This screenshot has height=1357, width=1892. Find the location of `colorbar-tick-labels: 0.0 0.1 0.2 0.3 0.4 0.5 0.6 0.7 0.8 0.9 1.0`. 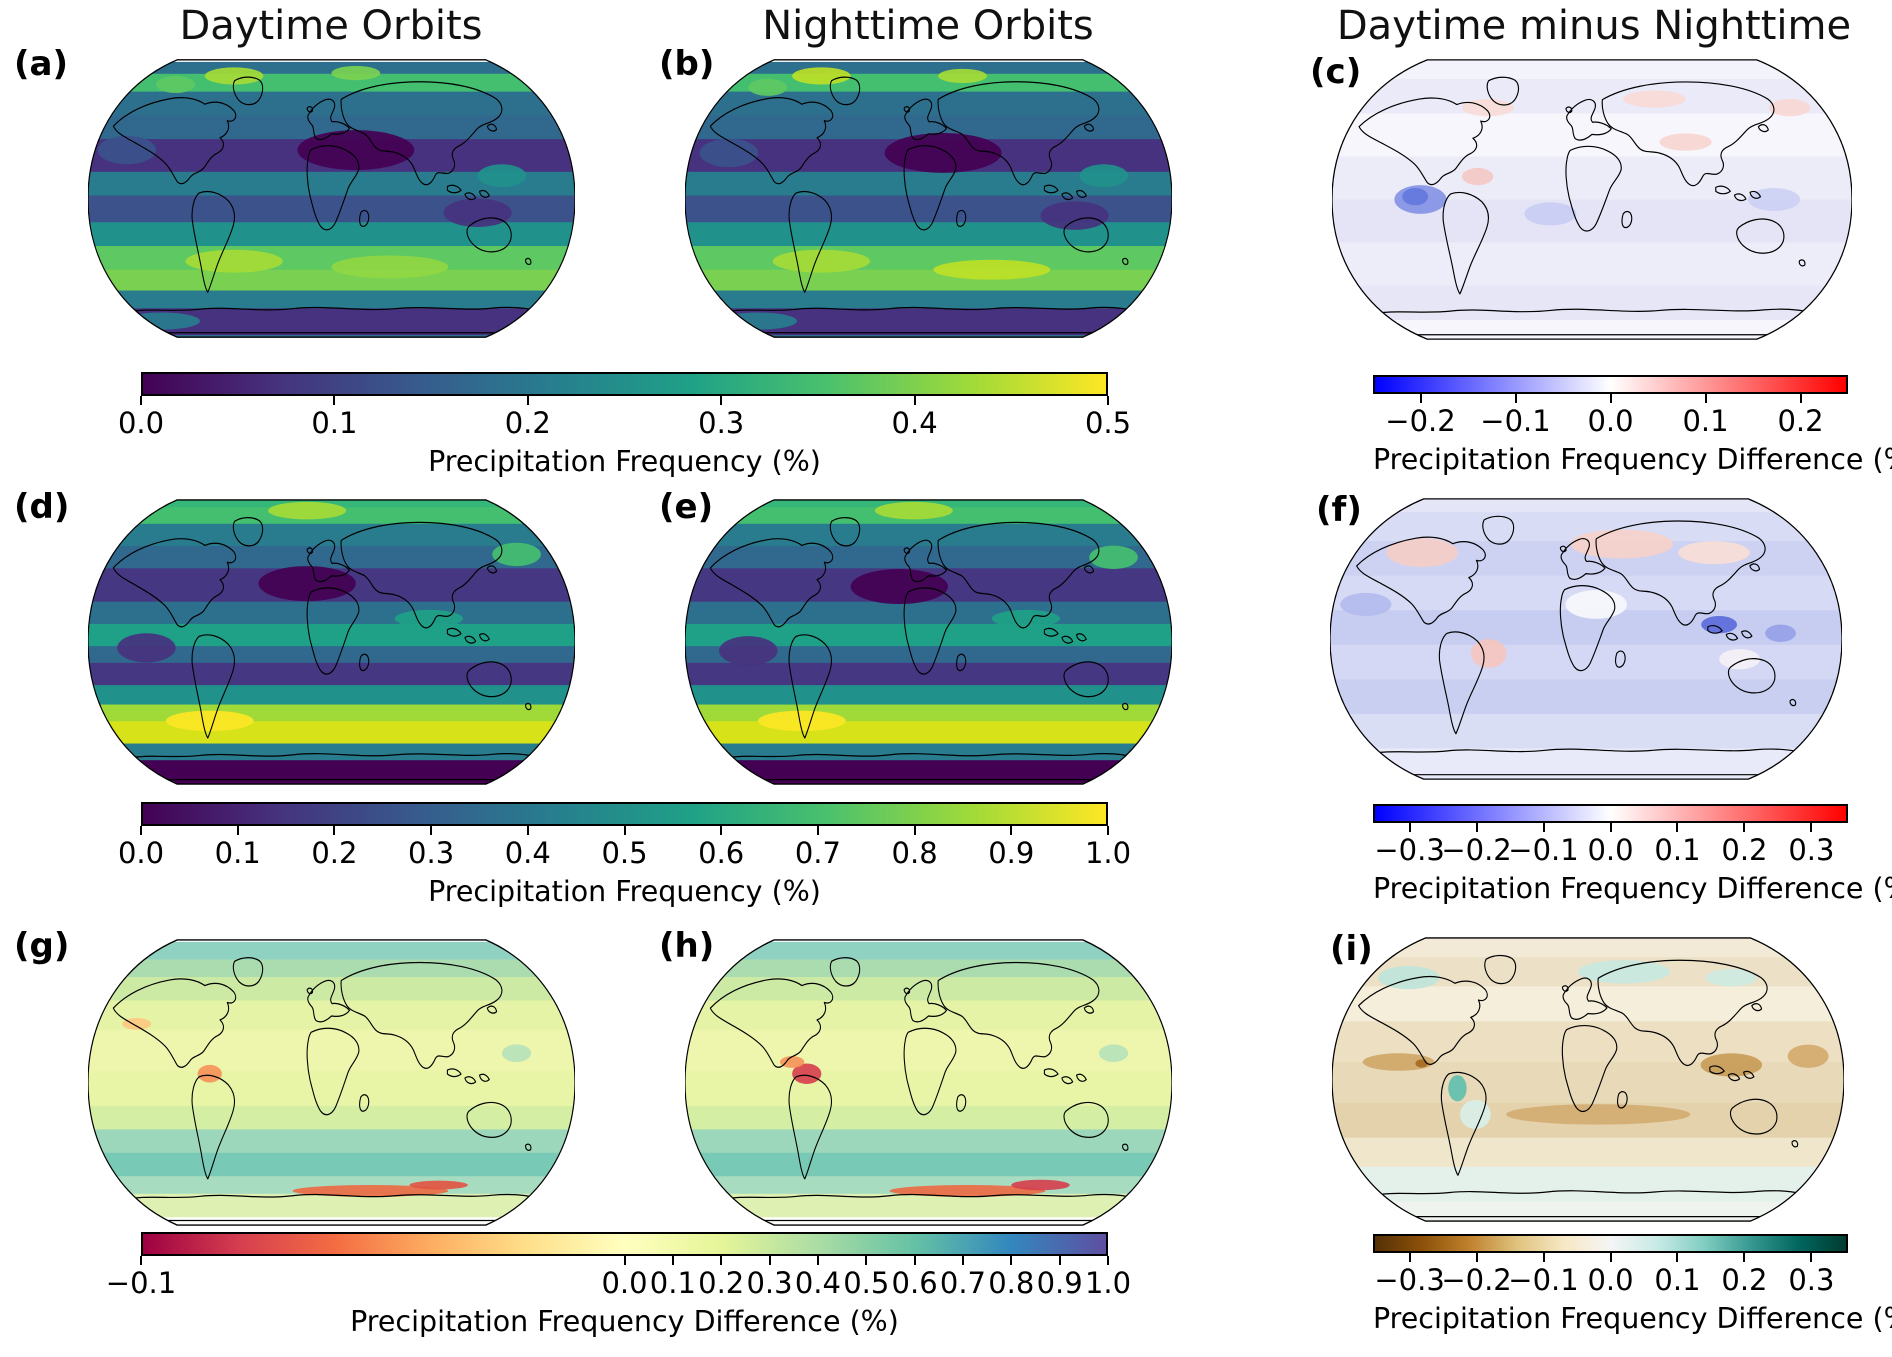

colorbar-tick-labels: 0.0 0.1 0.2 0.3 0.4 0.5 0.6 0.7 0.8 0.9 1.0 is located at coordinates (624, 853).